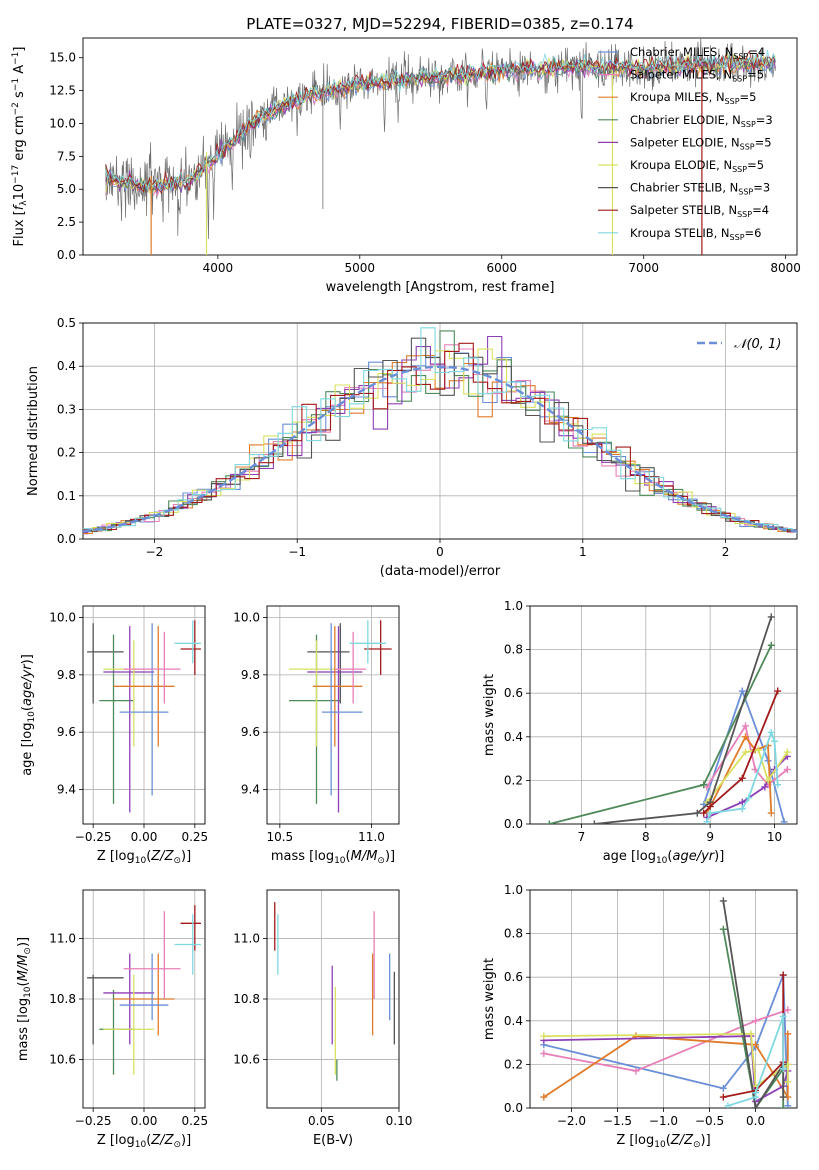 The width and height of the screenshot is (819, 1170). What do you see at coordinates (685, 120) in the screenshot?
I see `legend-label-part-0: Chabrier ELODIE, N` at bounding box center [685, 120].